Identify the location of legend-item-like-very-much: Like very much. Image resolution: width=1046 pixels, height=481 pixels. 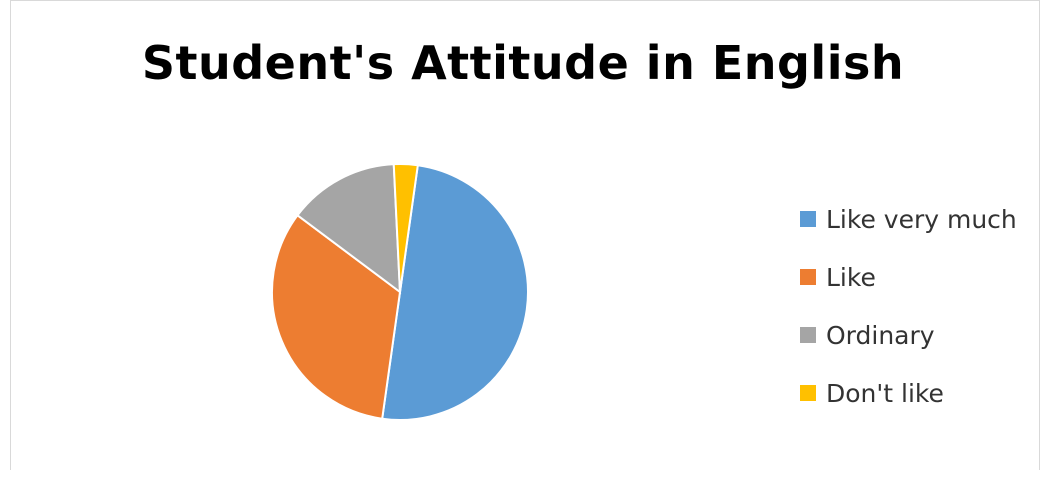
(908, 219).